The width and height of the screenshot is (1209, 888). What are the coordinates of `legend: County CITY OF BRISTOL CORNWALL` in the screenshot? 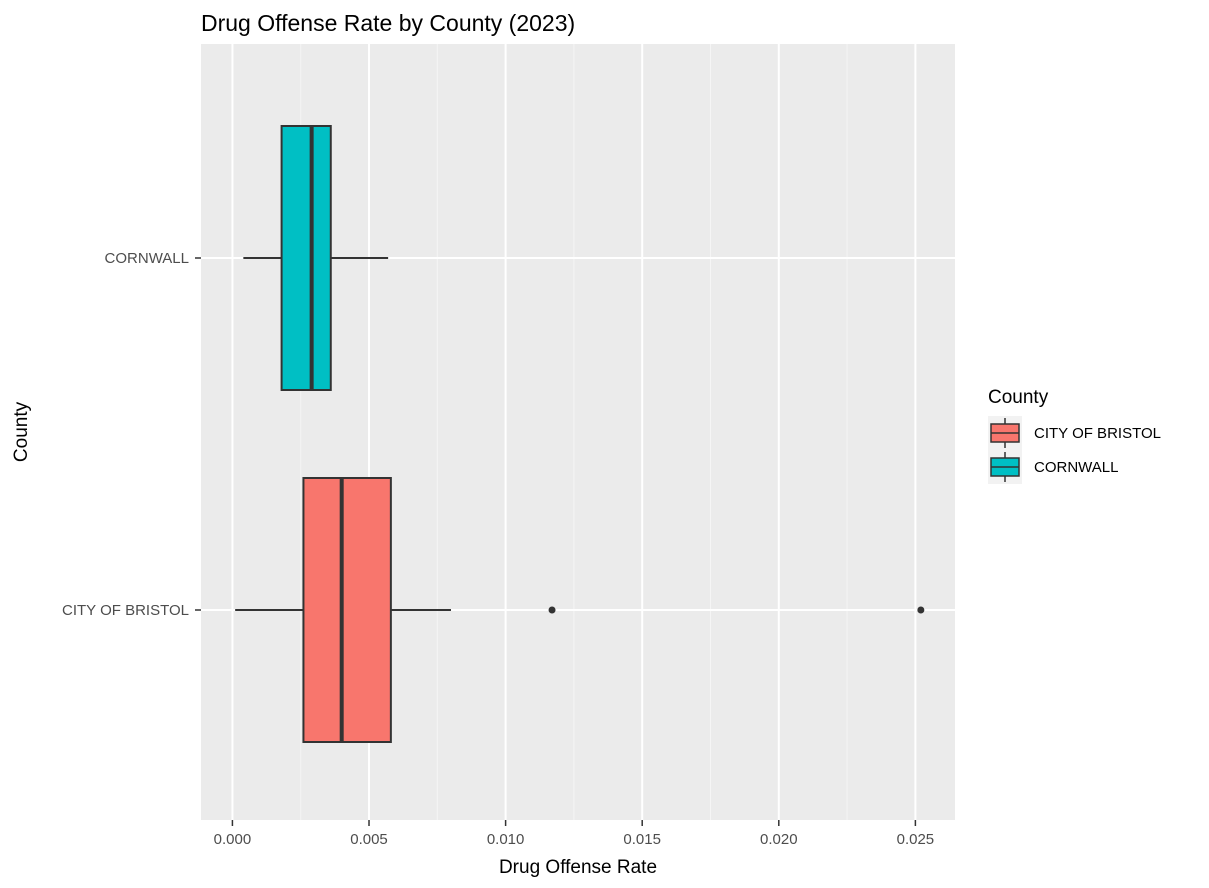 It's located at (1074, 435).